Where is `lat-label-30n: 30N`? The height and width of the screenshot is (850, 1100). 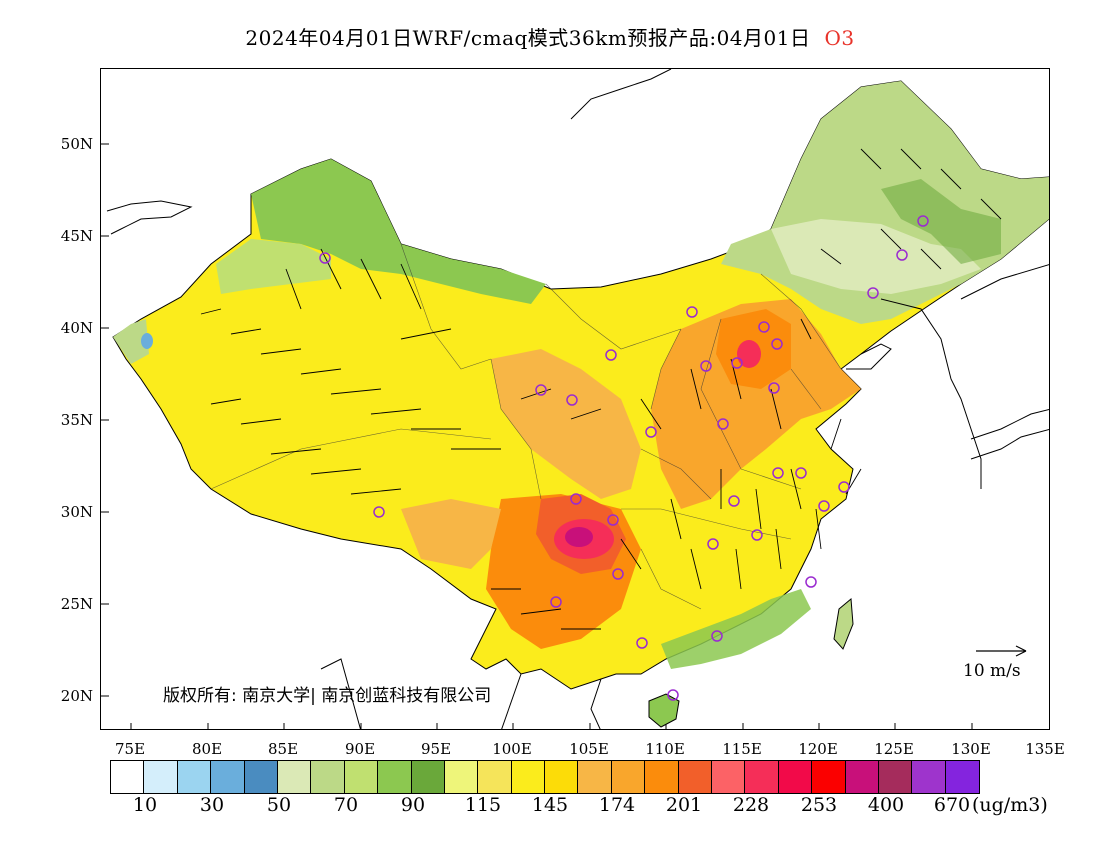 lat-label-30n: 30N is located at coordinates (76, 512).